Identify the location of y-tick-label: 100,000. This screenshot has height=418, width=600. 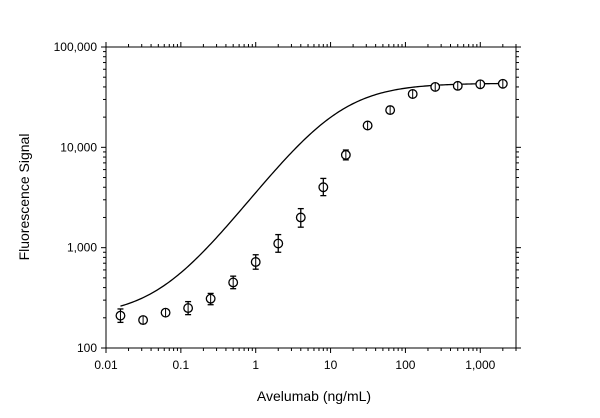
(76, 47).